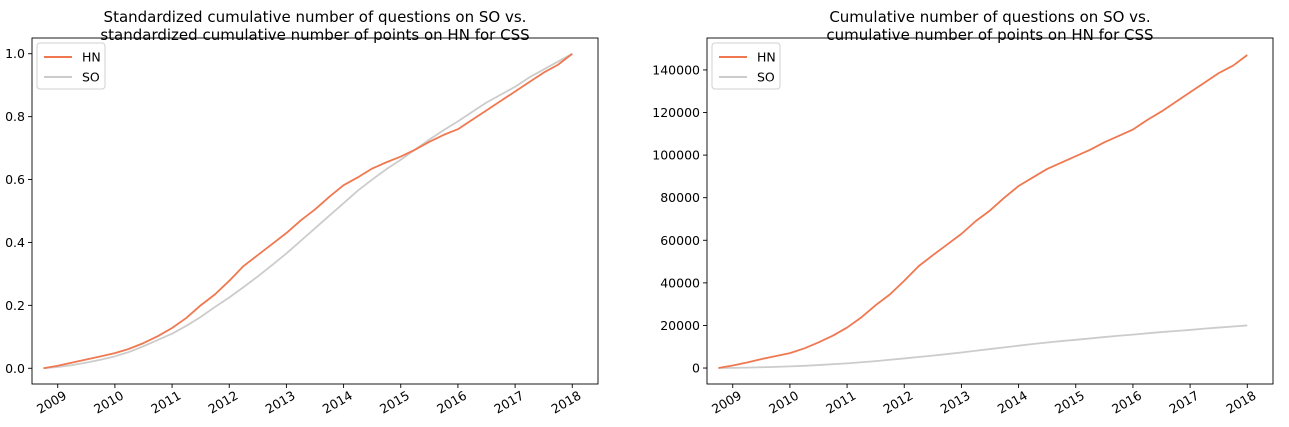 The width and height of the screenshot is (1289, 427). Describe the element at coordinates (1012, 402) in the screenshot. I see `right-x-tick-label: 2014` at that location.